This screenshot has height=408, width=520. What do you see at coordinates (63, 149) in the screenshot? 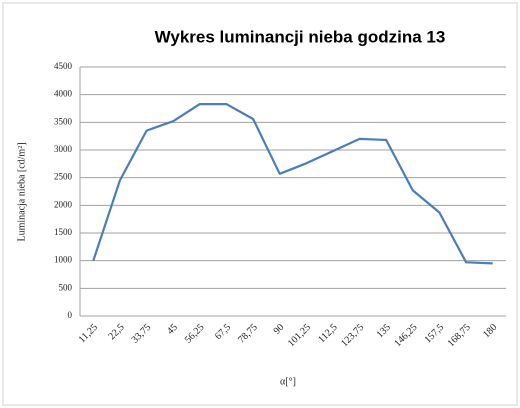
I see `y-tick-label: 3000` at bounding box center [63, 149].